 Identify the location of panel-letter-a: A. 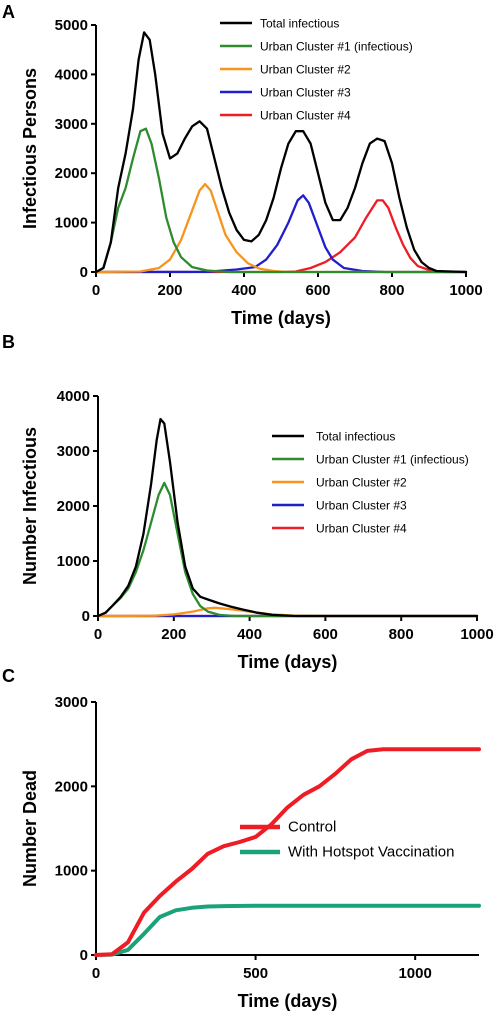
(8, 12).